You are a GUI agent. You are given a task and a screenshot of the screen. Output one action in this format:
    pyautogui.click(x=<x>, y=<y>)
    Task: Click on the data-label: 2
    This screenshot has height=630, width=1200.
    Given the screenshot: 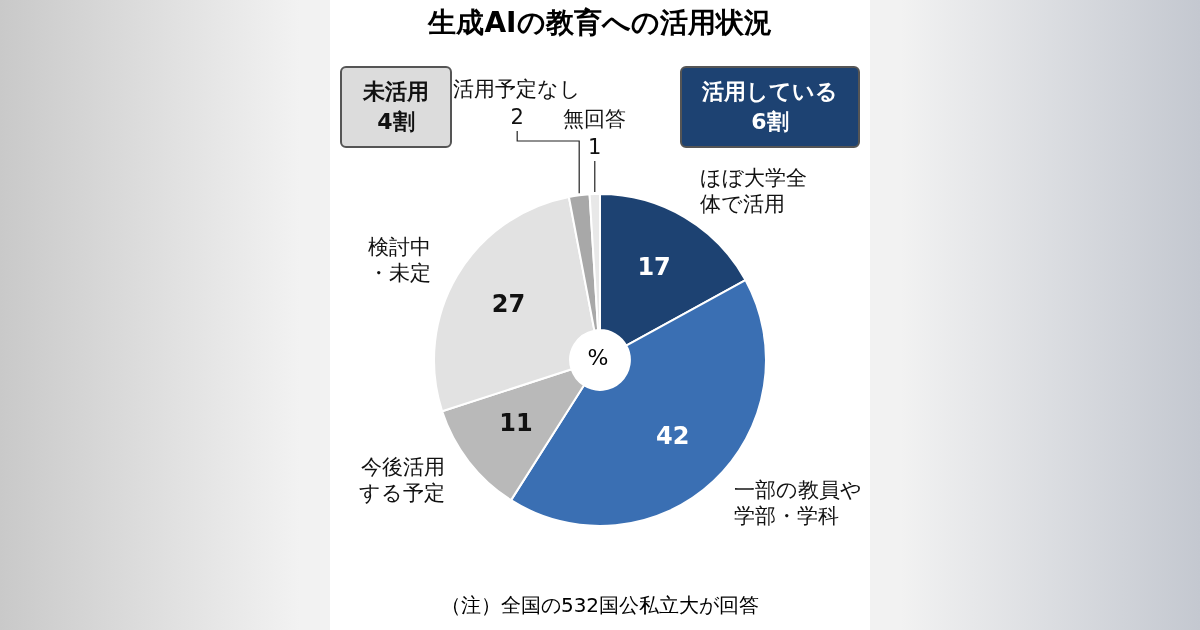 What is the action you would take?
    pyautogui.click(x=517, y=117)
    